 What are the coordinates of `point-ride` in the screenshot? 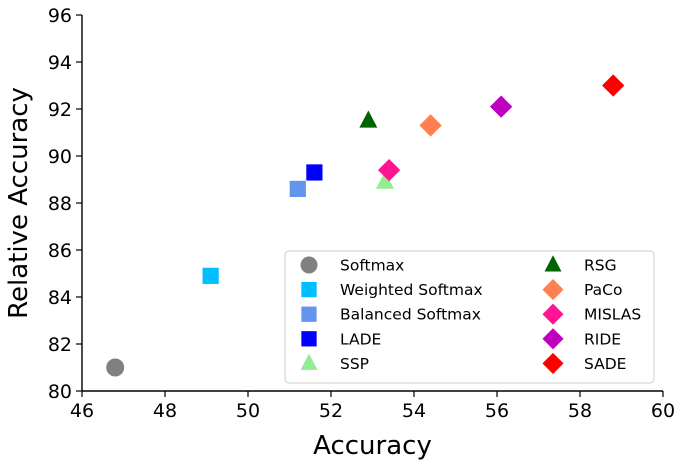 It's located at (501, 106).